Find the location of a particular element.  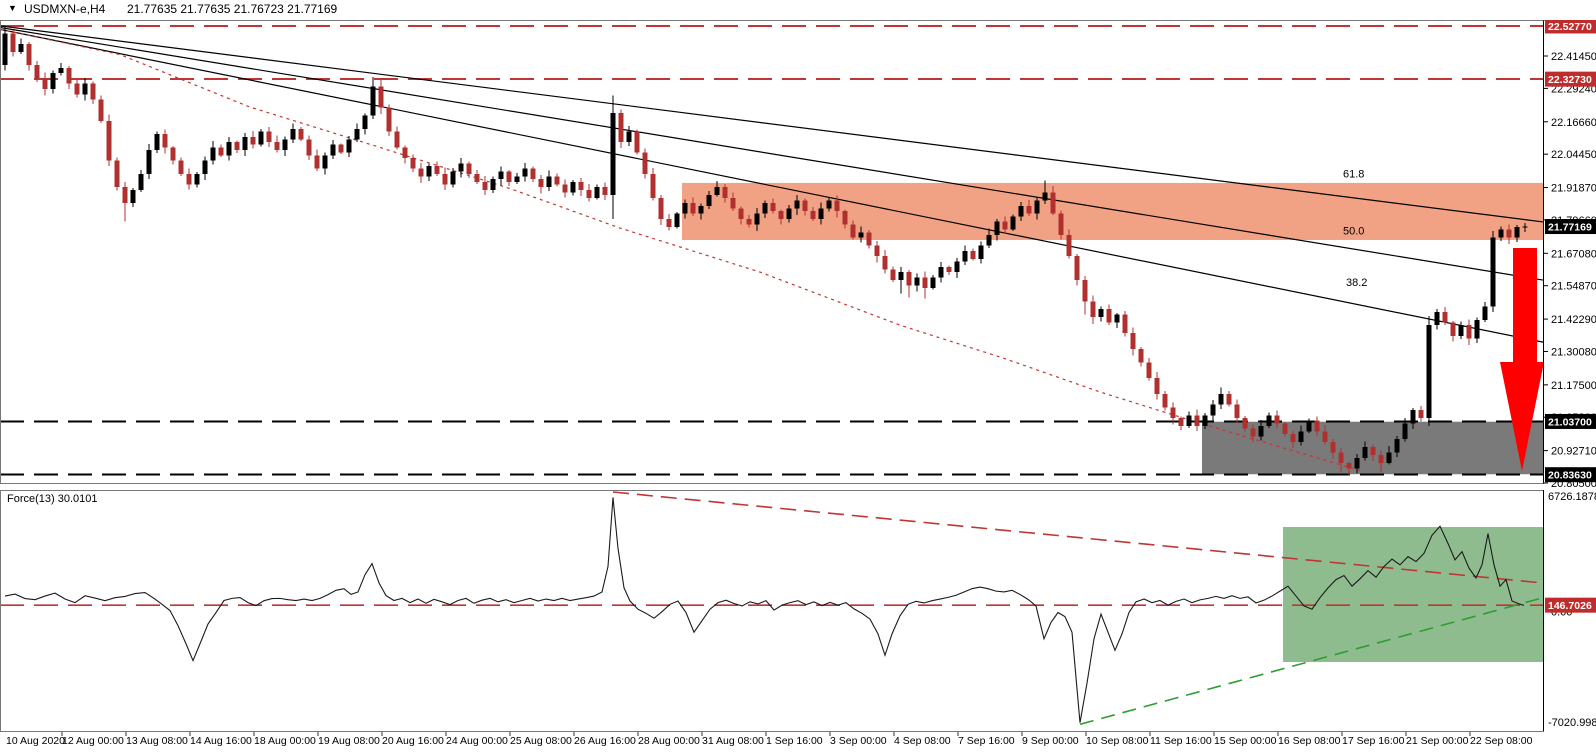

svg-text: 20.83630 is located at coordinates (1570, 476).